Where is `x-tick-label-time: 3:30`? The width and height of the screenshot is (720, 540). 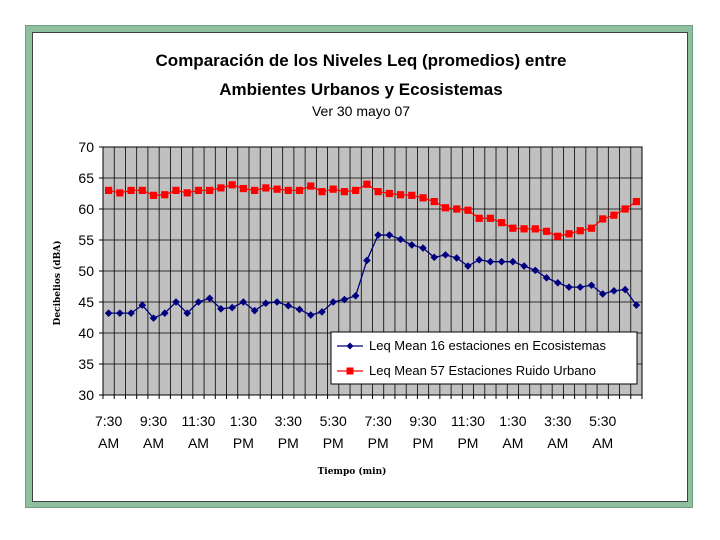
x-tick-label-time: 3:30 is located at coordinates (288, 421).